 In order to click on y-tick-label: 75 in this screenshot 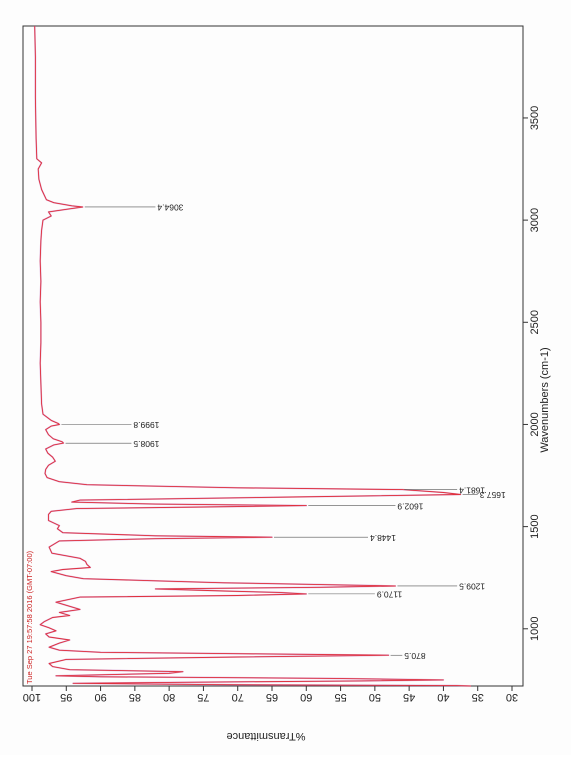, I will do `click(203, 697)`.